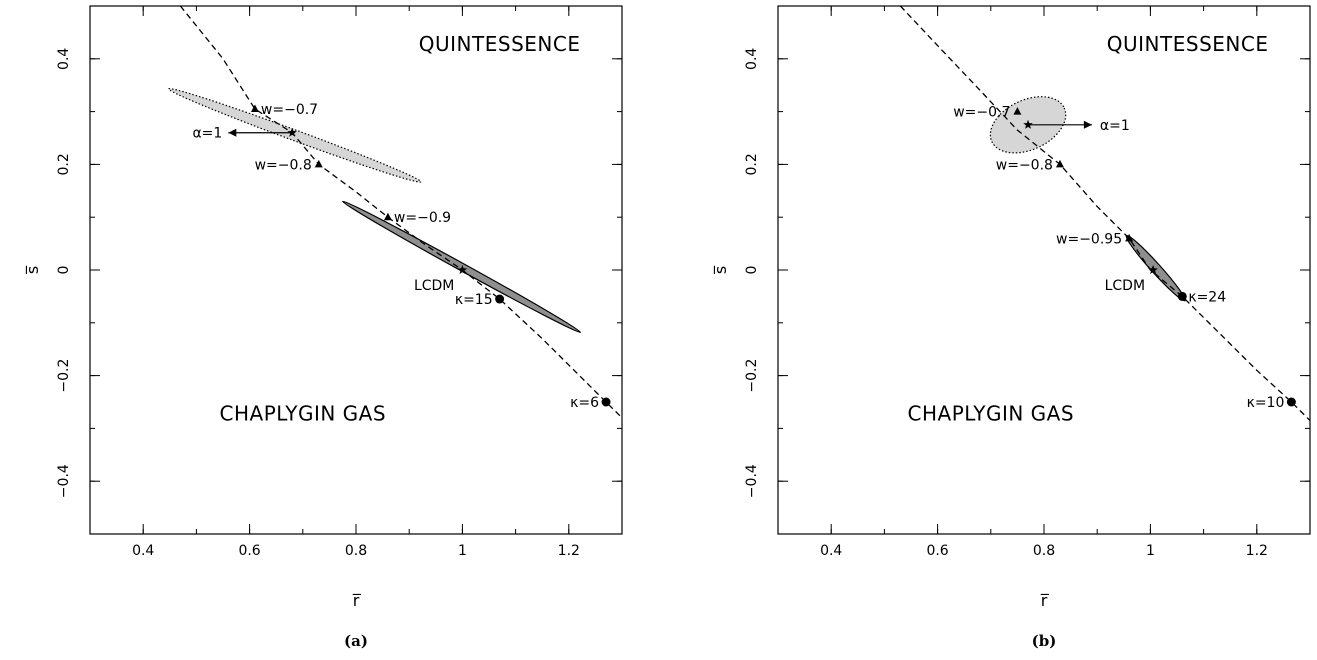 The height and width of the screenshot is (660, 1317). I want to click on point-label: κ=24, so click(1207, 297).